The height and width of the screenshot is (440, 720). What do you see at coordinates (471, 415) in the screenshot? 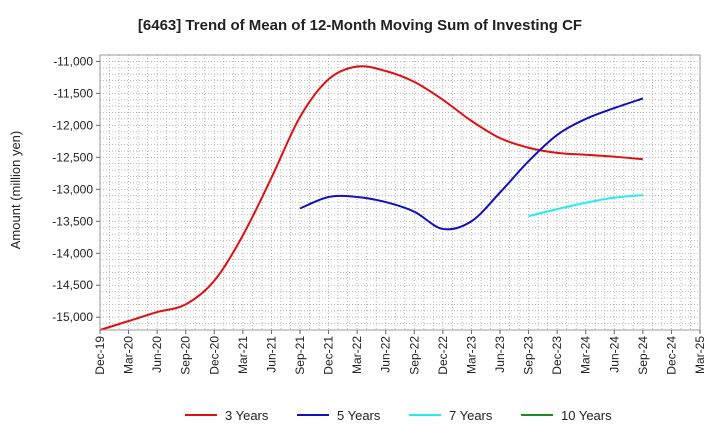
I see `legend-label-7-years: 7 Years` at bounding box center [471, 415].